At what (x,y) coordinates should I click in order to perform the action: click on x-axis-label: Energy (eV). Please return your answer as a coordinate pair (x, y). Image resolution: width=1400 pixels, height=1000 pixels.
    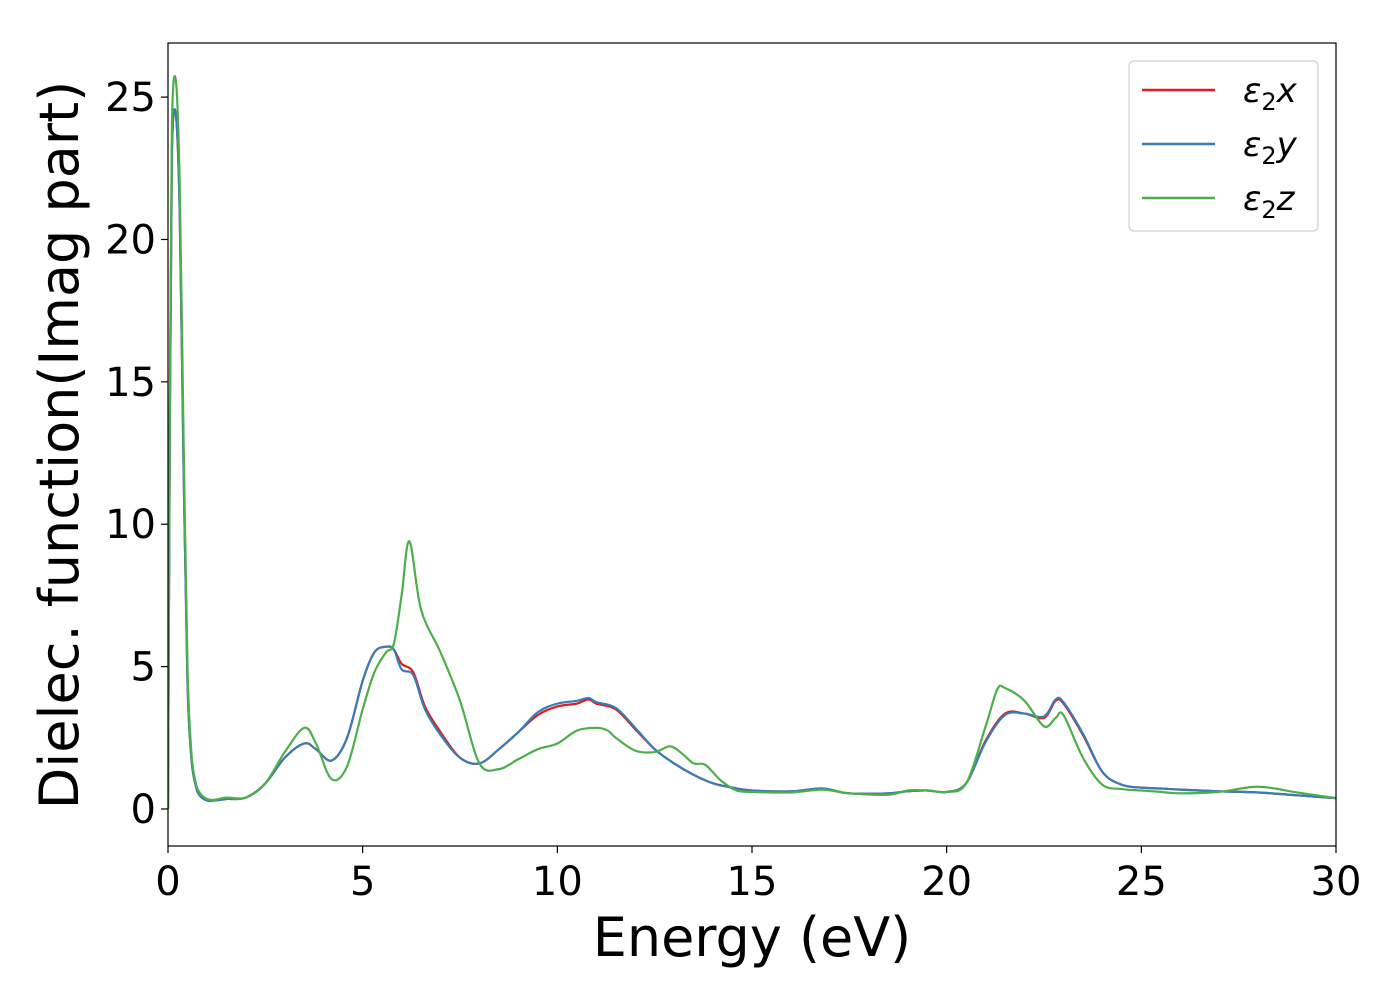
    Looking at the image, I should click on (752, 937).